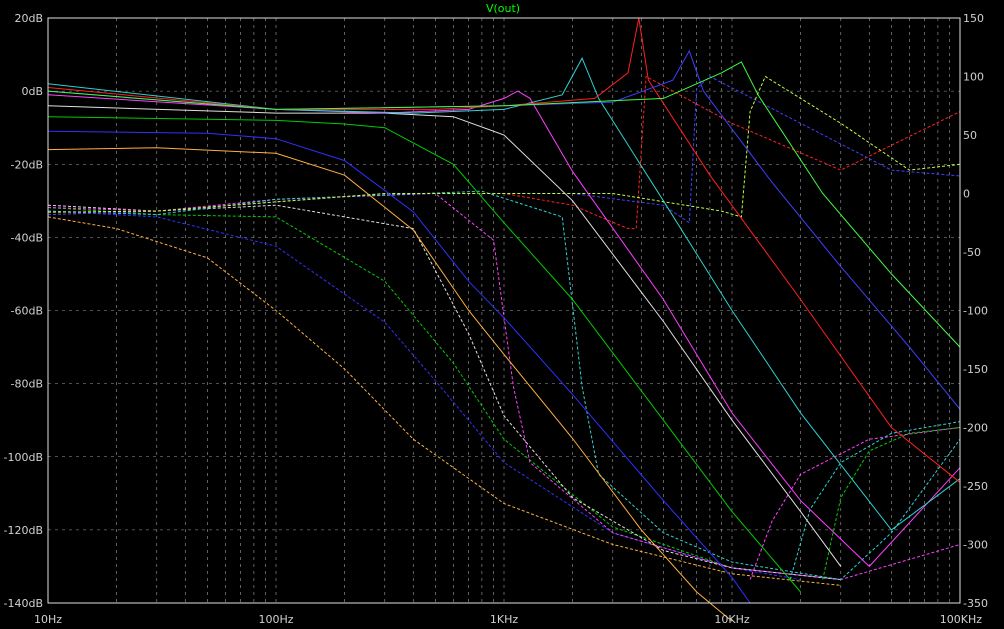  I want to click on y-right-tick-label: 150, so click(973, 18).